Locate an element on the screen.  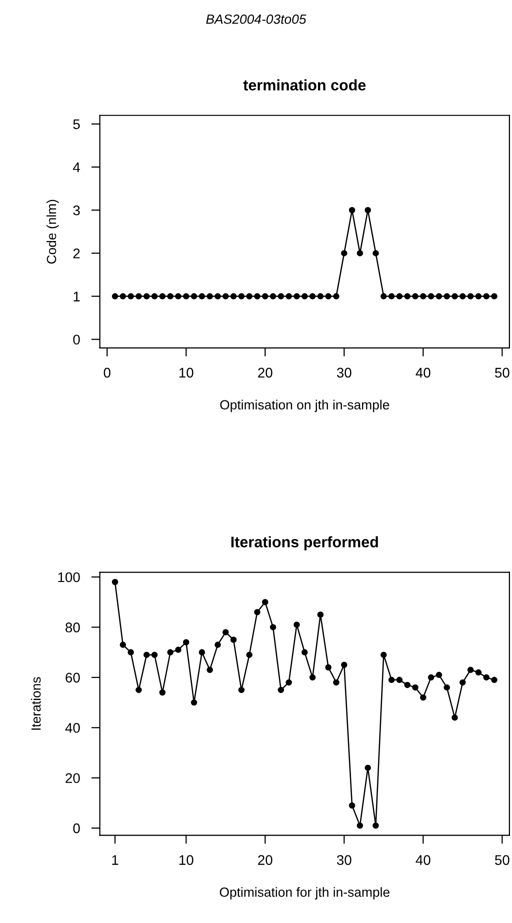
y-tick-label: 1 is located at coordinates (77, 297).